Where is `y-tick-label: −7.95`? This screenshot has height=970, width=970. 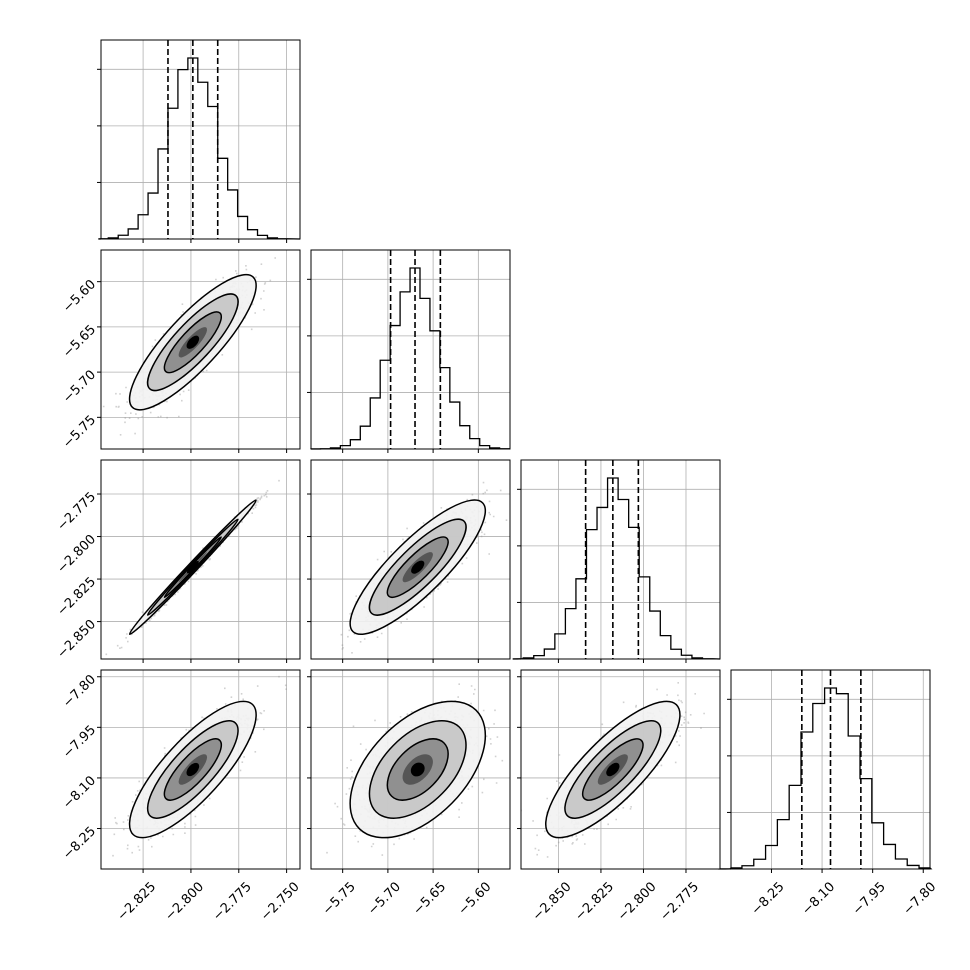 y-tick-label: −7.95 is located at coordinates (79, 742).